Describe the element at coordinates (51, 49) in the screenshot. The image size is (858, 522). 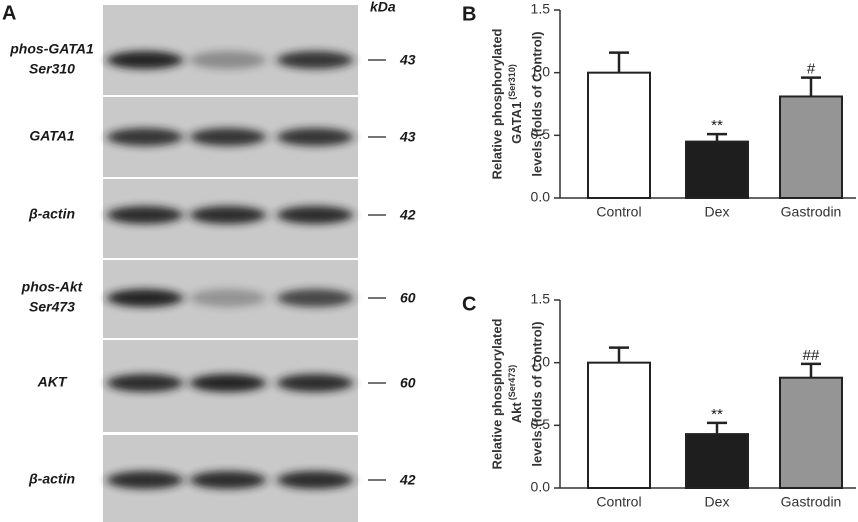
I see `row-label: phos-GATA1` at that location.